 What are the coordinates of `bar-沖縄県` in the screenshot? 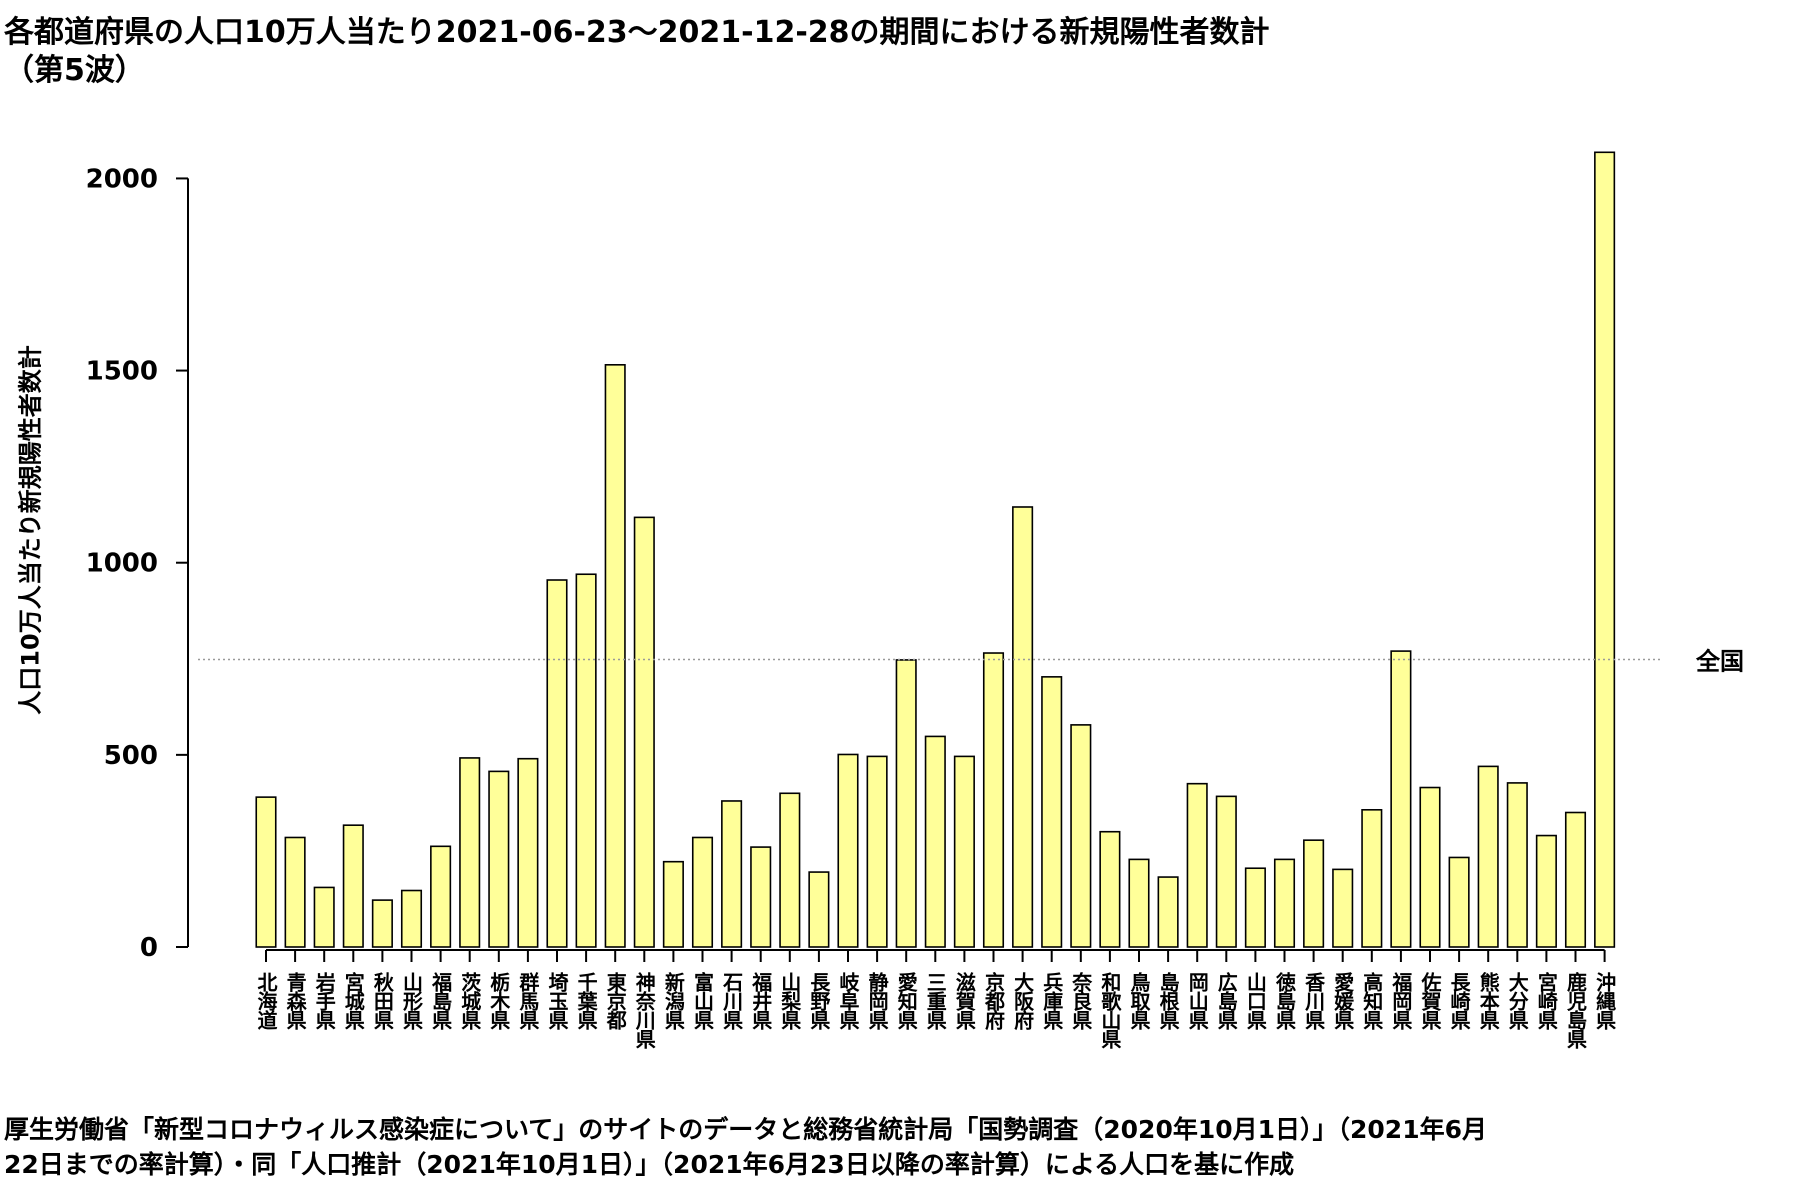 It's located at (1605, 549).